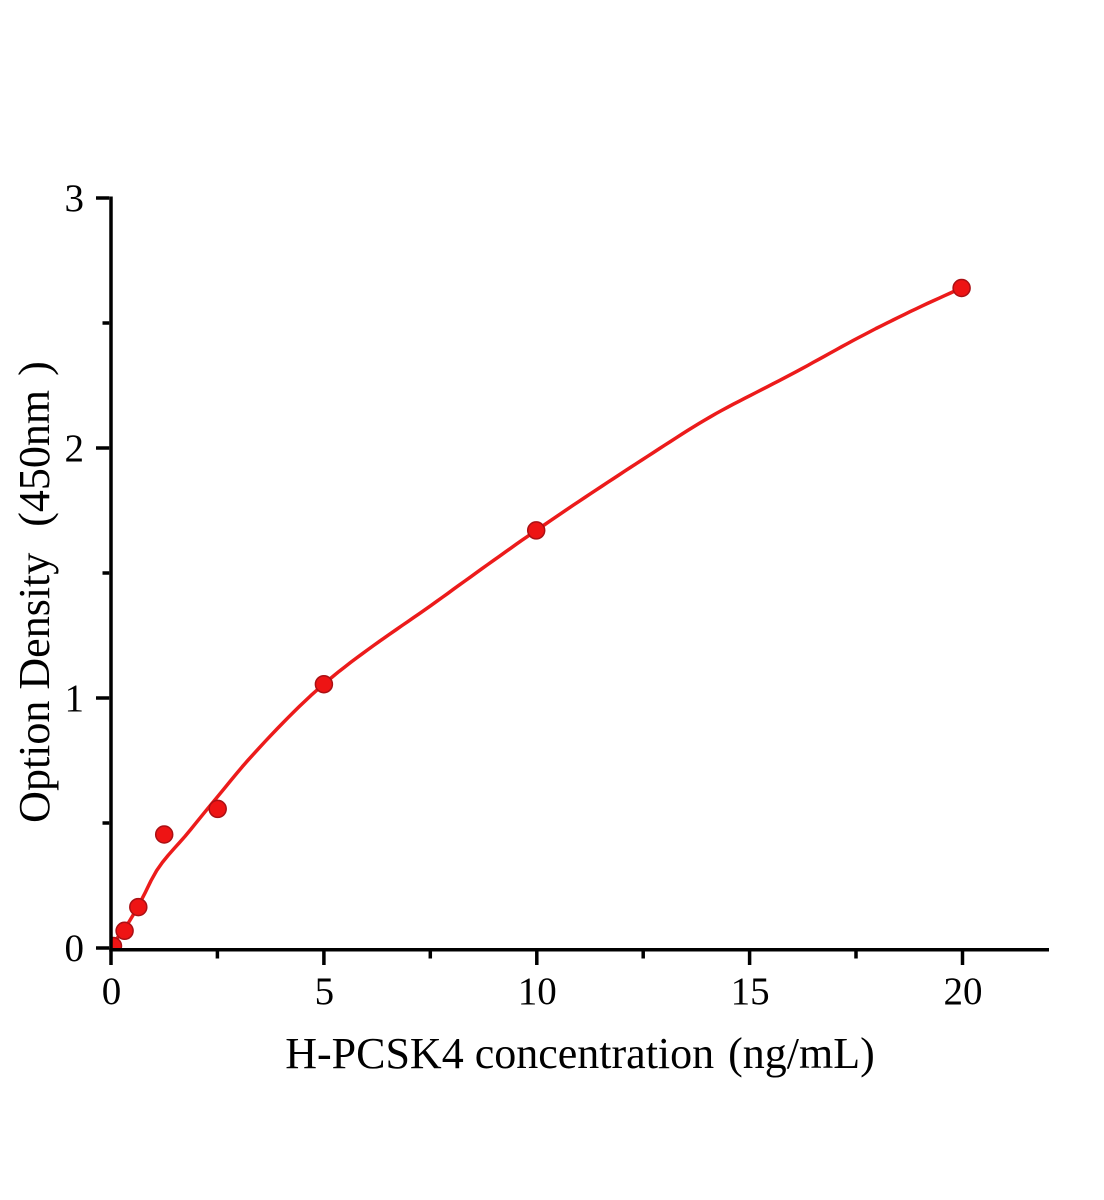  Describe the element at coordinates (34, 592) in the screenshot. I see `svg-text: Option Density(450nm)` at that location.